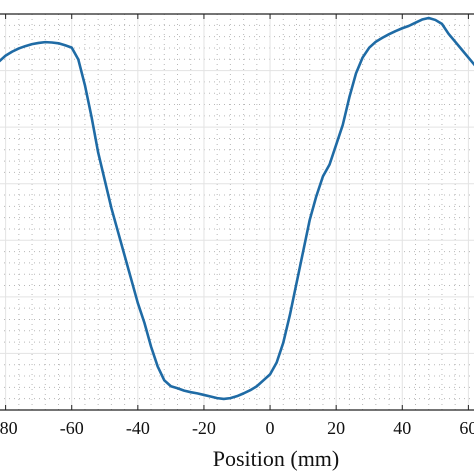 The image size is (474, 474). What do you see at coordinates (402, 428) in the screenshot?
I see `x-tick-label: 40` at bounding box center [402, 428].